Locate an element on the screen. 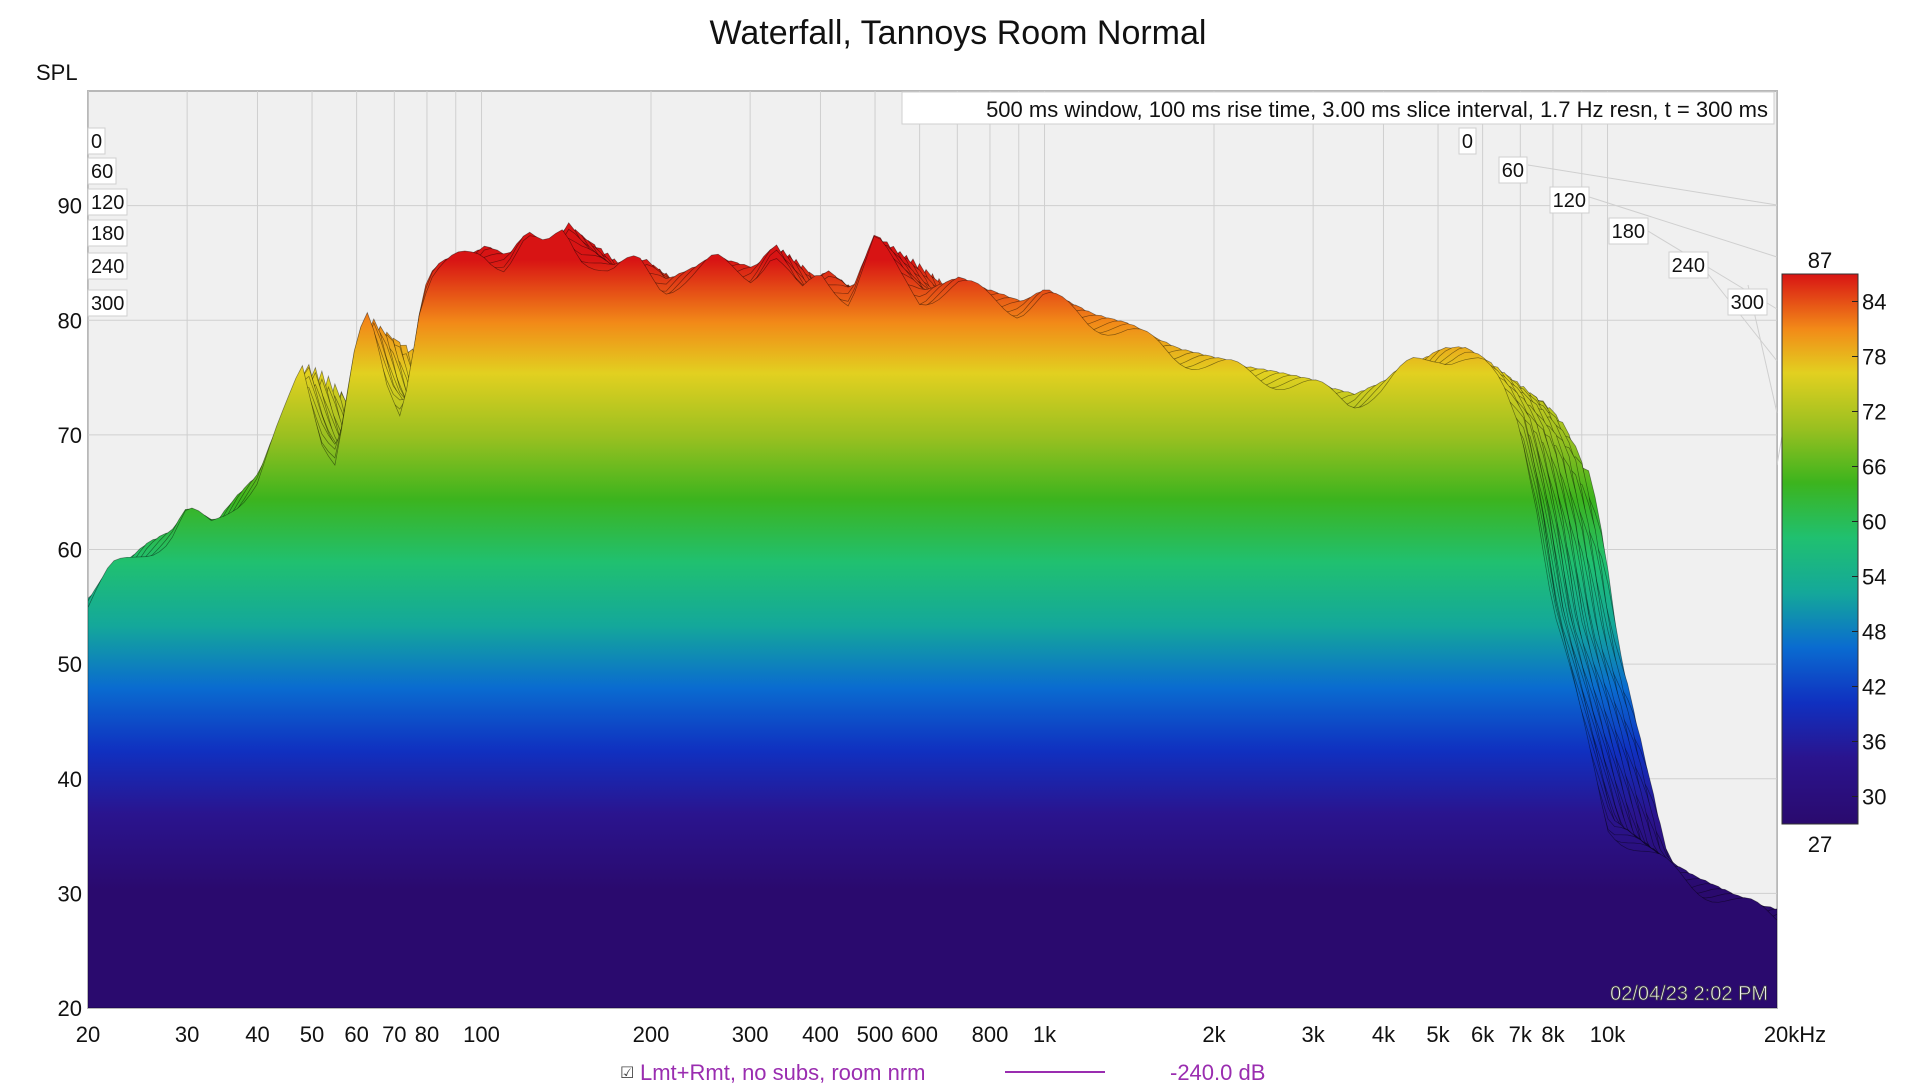 This screenshot has height=1088, width=1916. time-axis-labels-left: 0 60 120 180 240 300 is located at coordinates (107, 222).